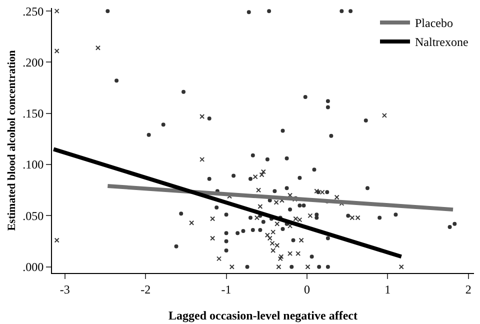 The width and height of the screenshot is (480, 324). I want to click on x-tick-label: -2, so click(145, 289).